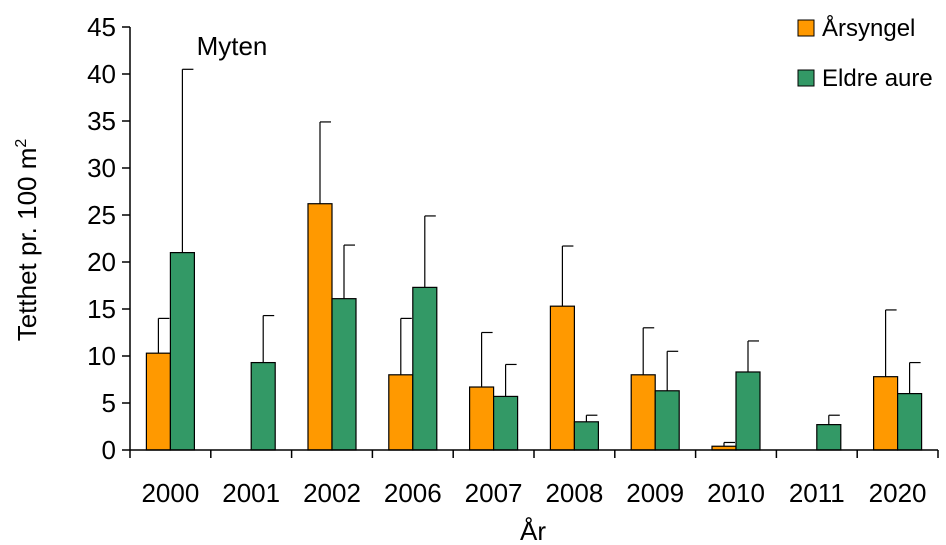 The height and width of the screenshot is (545, 946). What do you see at coordinates (101, 309) in the screenshot?
I see `y-tick-label: 15` at bounding box center [101, 309].